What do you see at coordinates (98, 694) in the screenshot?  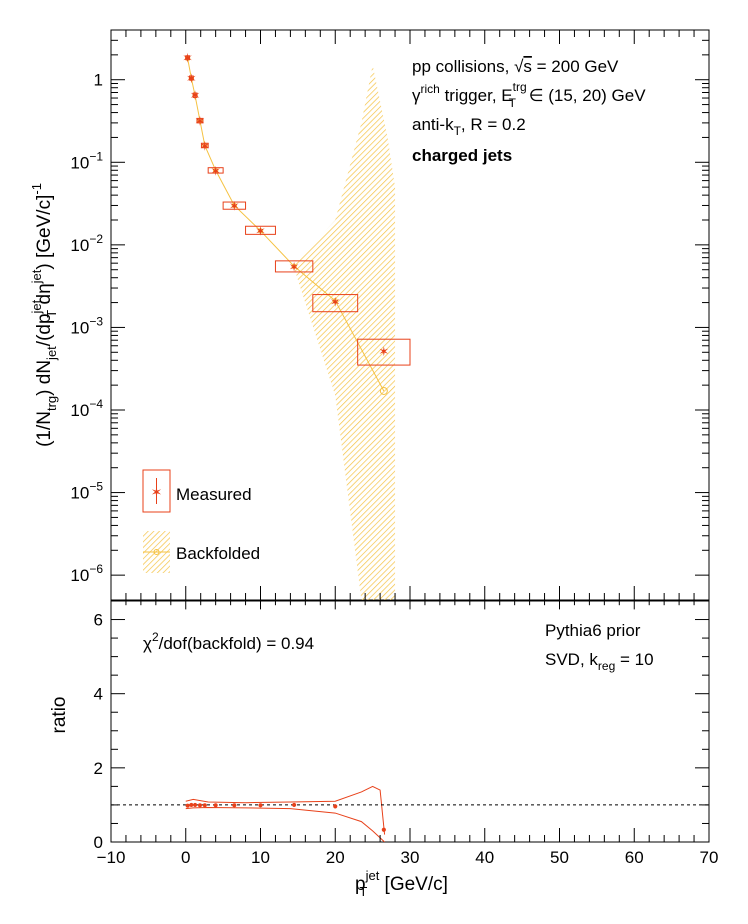 I see `lower-y-tick-label: 4` at bounding box center [98, 694].